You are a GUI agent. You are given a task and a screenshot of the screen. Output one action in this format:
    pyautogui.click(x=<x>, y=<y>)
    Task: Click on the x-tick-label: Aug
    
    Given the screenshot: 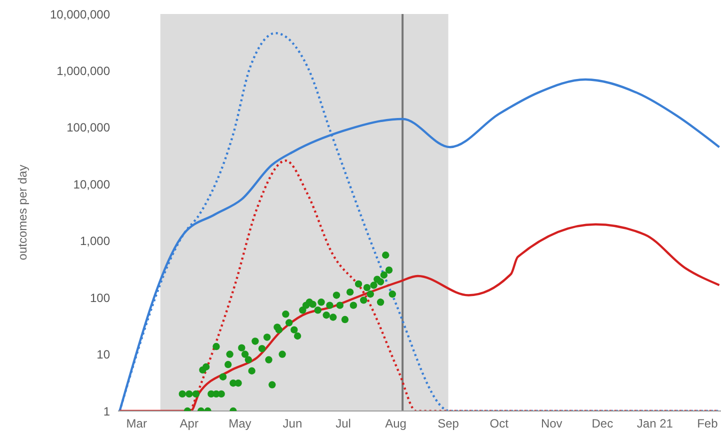 What is the action you would take?
    pyautogui.click(x=395, y=423)
    